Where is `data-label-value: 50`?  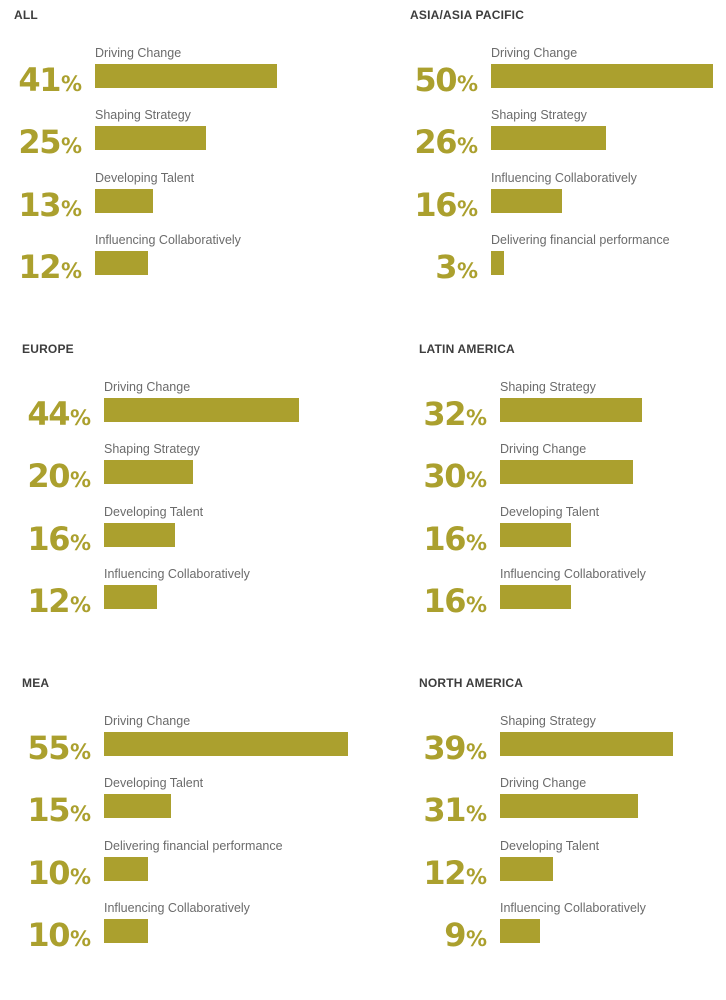
data-label-value: 50 is located at coordinates (435, 80).